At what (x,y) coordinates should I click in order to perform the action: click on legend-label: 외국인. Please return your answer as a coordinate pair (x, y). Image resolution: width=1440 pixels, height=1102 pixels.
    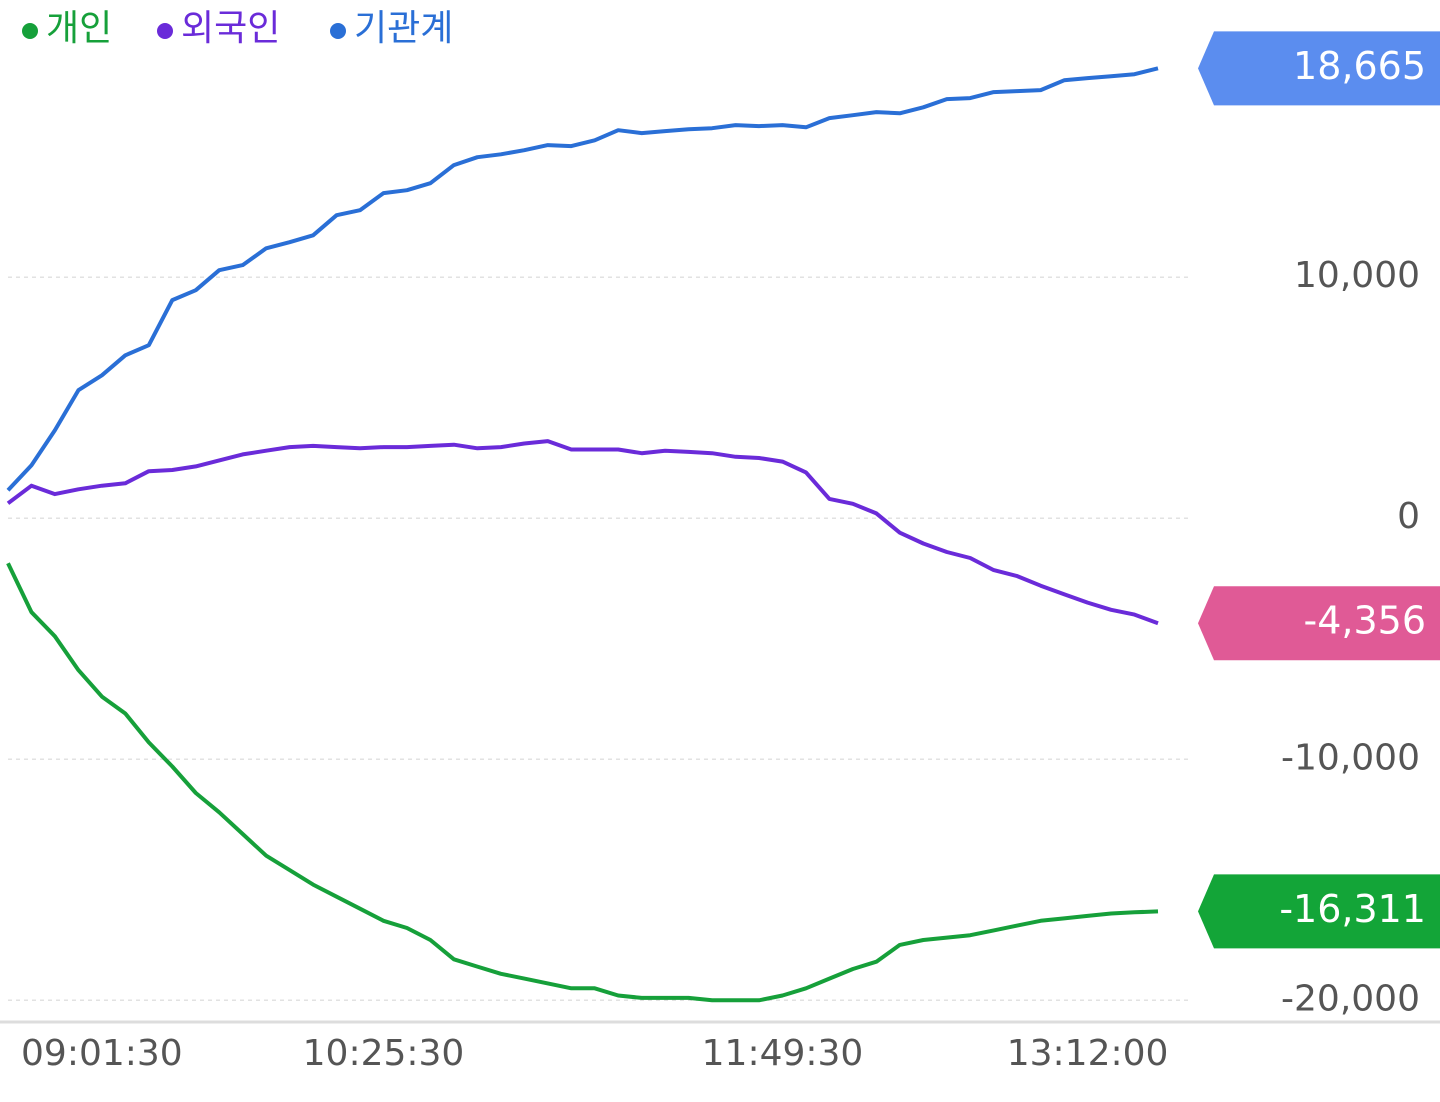
    Looking at the image, I should click on (230, 28).